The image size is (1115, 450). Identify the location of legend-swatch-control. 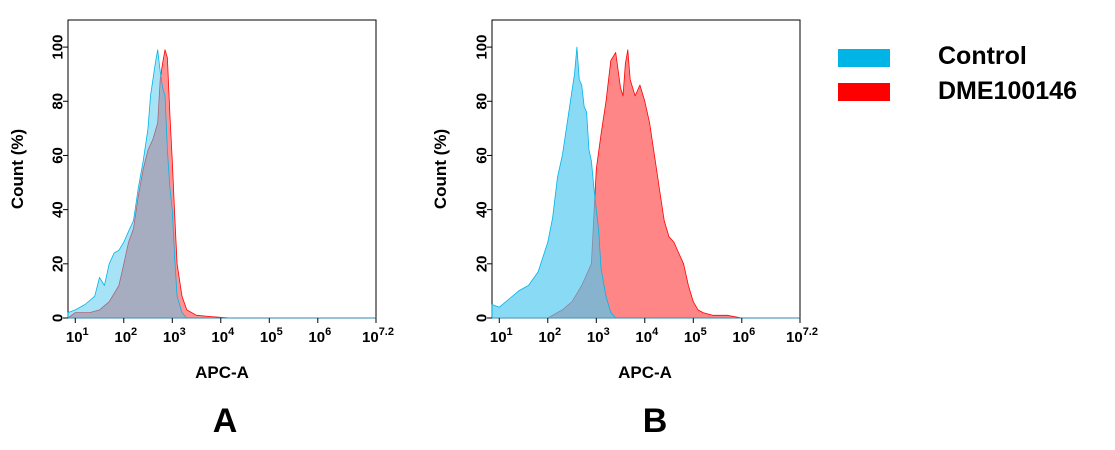
(864, 58).